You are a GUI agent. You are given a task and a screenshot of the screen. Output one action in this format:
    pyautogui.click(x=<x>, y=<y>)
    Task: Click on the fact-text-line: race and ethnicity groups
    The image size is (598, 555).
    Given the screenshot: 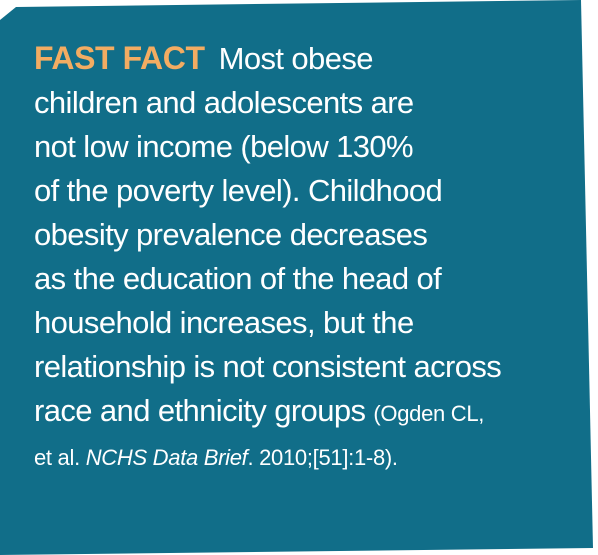 What is the action you would take?
    pyautogui.click(x=200, y=410)
    